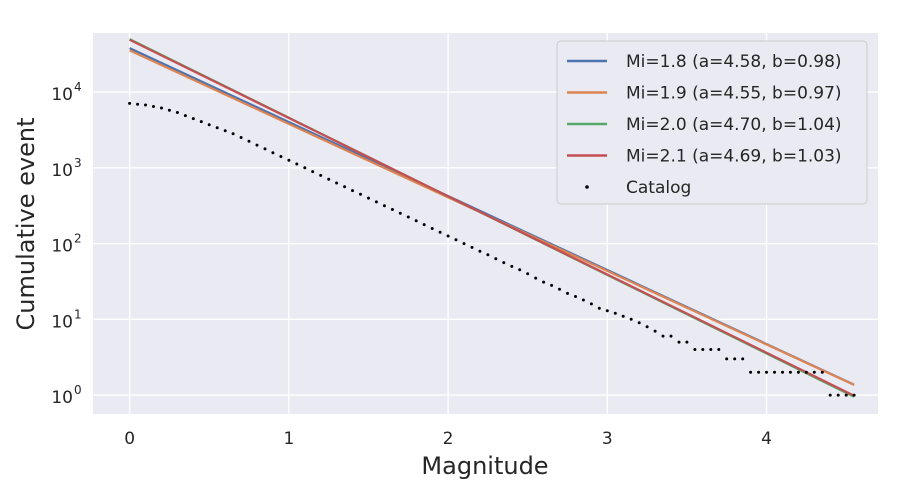 The height and width of the screenshot is (483, 911). Describe the element at coordinates (78, 87) in the screenshot. I see `y-tick-exponent: 4` at that location.